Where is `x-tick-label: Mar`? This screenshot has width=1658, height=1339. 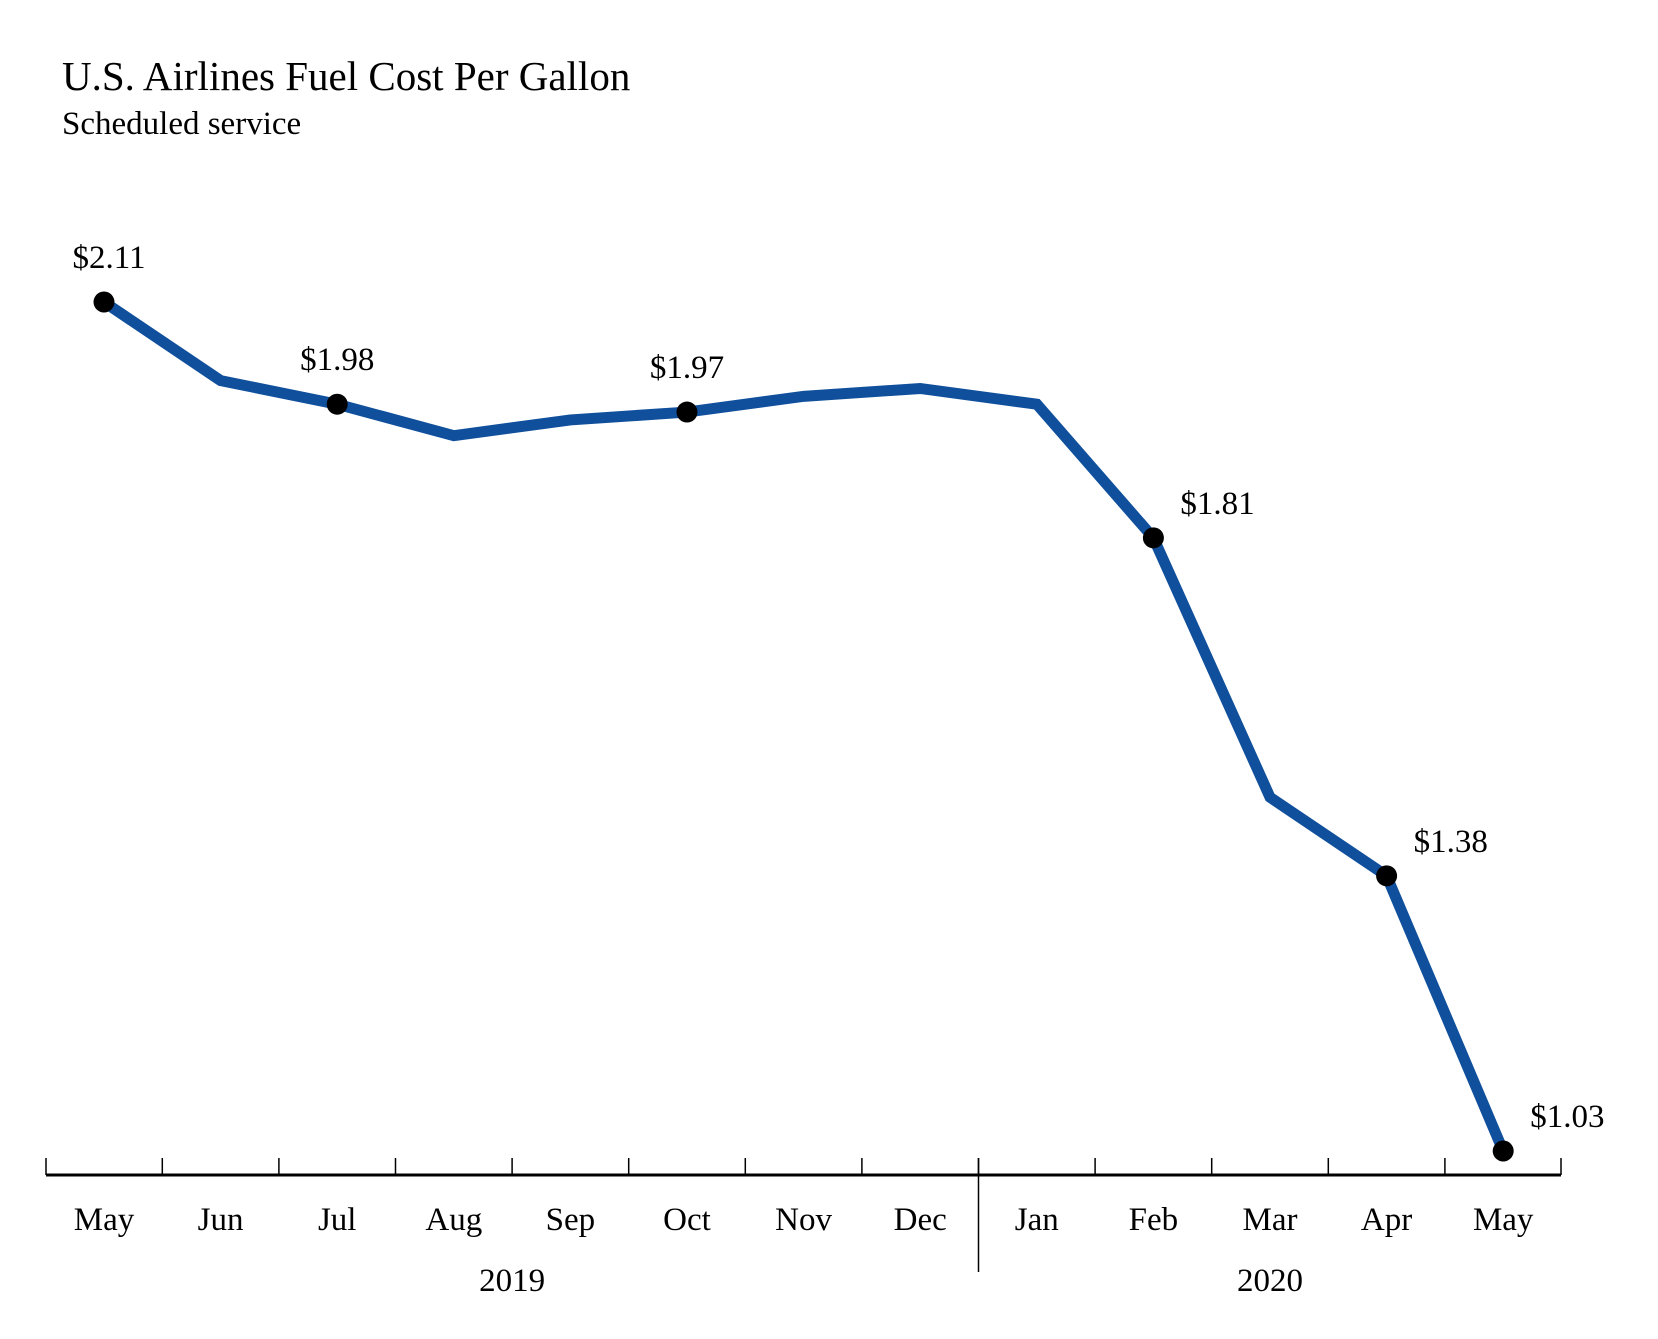
x-tick-label: Mar is located at coordinates (1270, 1220).